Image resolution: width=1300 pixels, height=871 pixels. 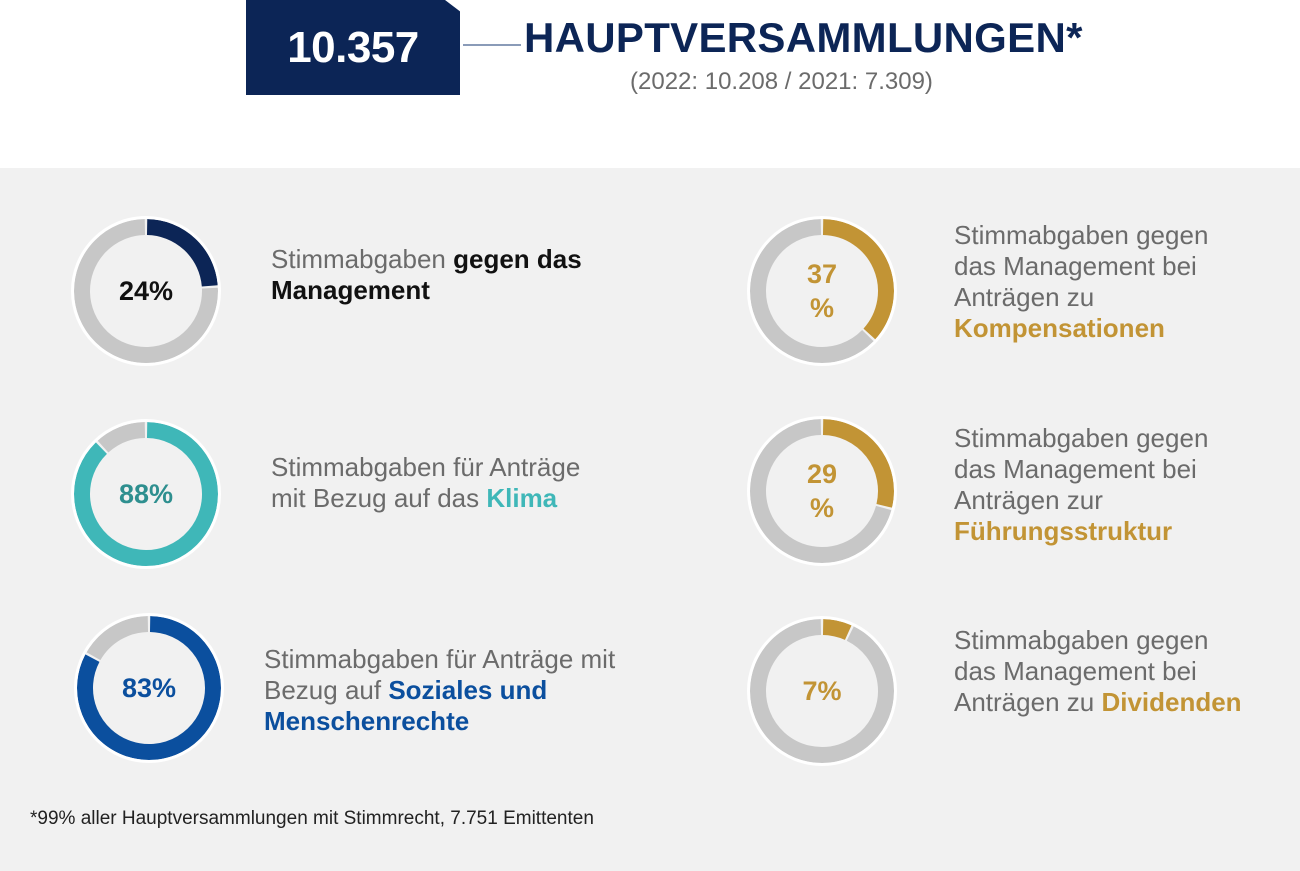 What do you see at coordinates (803, 37) in the screenshot?
I see `page-title: HAUPTVERSAMMLUNGEN*` at bounding box center [803, 37].